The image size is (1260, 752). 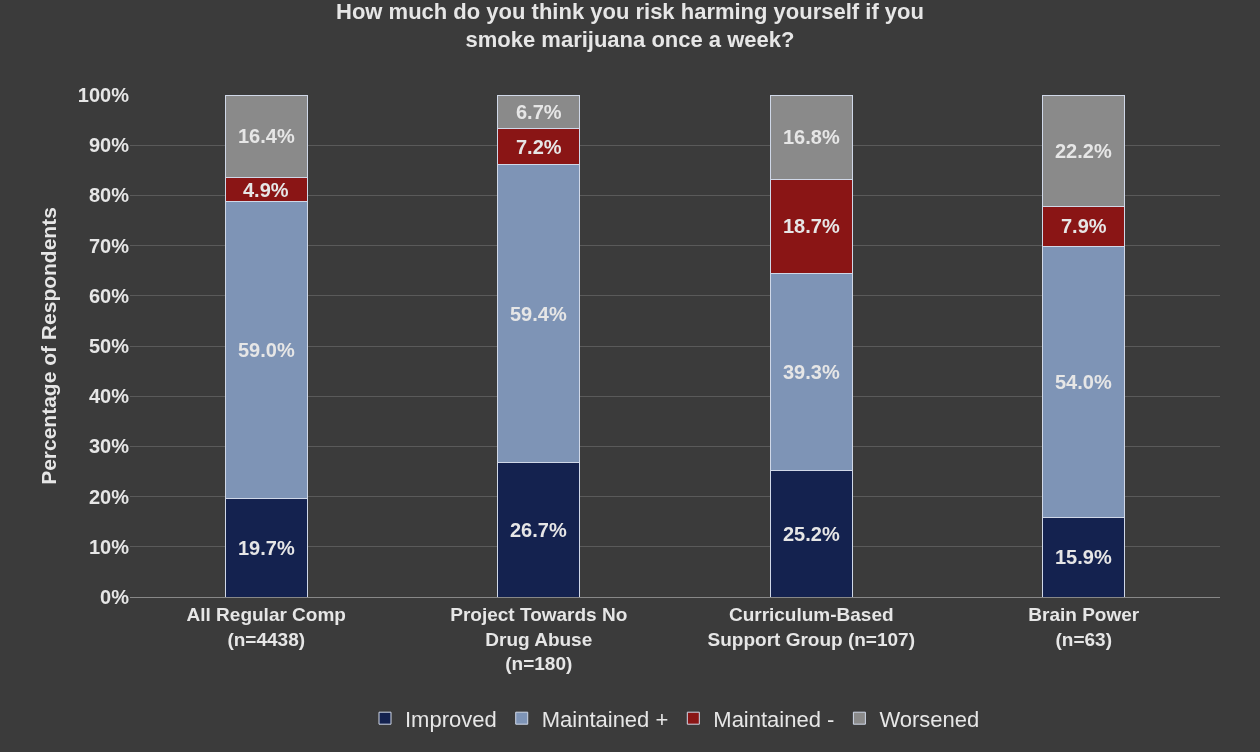 I want to click on y-tick-label: 20%, so click(x=109, y=496).